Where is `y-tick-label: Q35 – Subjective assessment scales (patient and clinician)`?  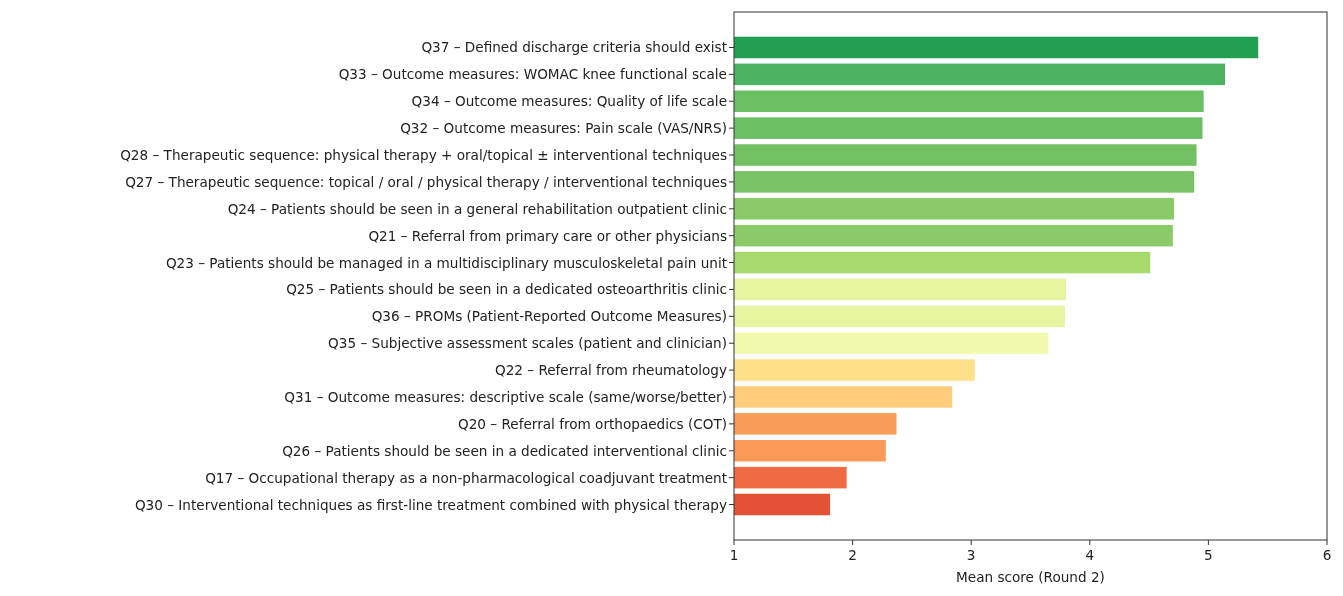 y-tick-label: Q35 – Subjective assessment scales (patient and clinician) is located at coordinates (527, 343).